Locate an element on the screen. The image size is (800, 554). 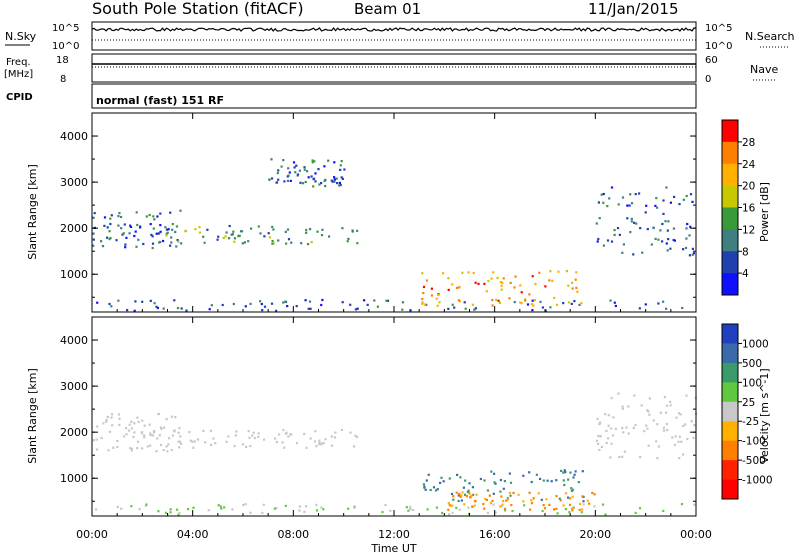
x-tick-label: 12:00 is located at coordinates (394, 534).